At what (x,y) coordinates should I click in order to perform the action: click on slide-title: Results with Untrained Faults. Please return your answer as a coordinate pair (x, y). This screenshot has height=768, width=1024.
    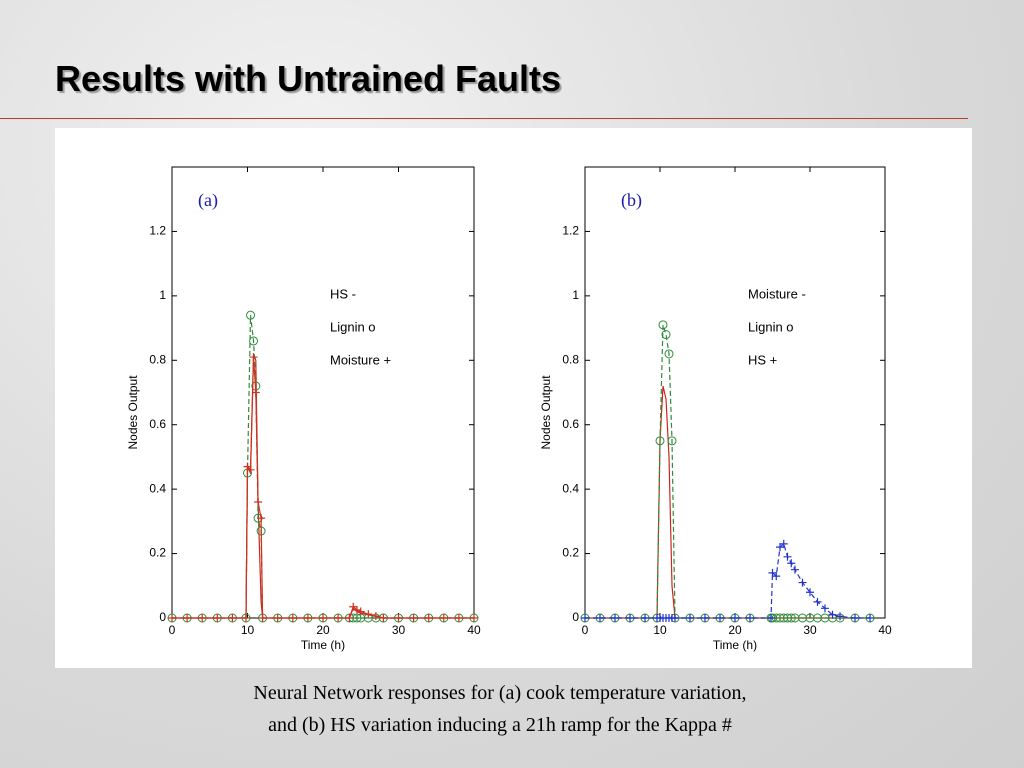
    Looking at the image, I should click on (308, 78).